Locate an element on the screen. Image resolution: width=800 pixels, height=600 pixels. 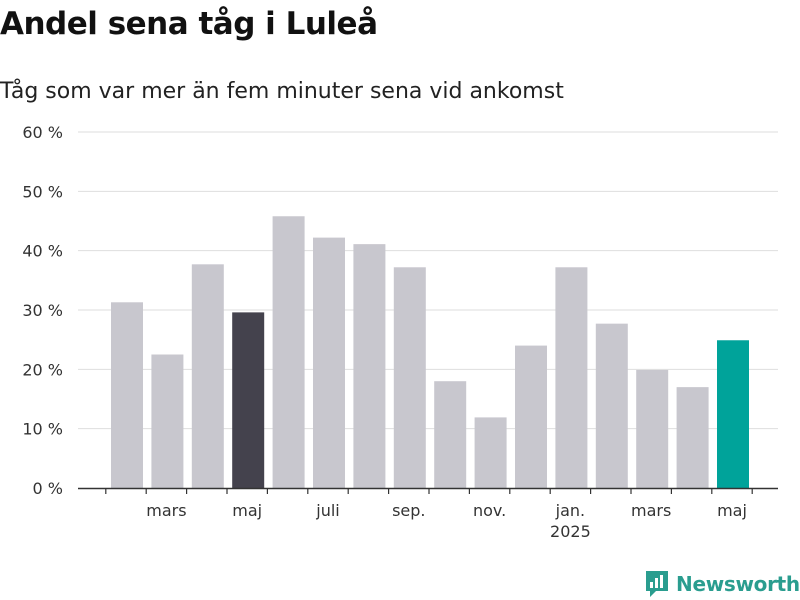
x-tick-label: sep. is located at coordinates (408, 510).